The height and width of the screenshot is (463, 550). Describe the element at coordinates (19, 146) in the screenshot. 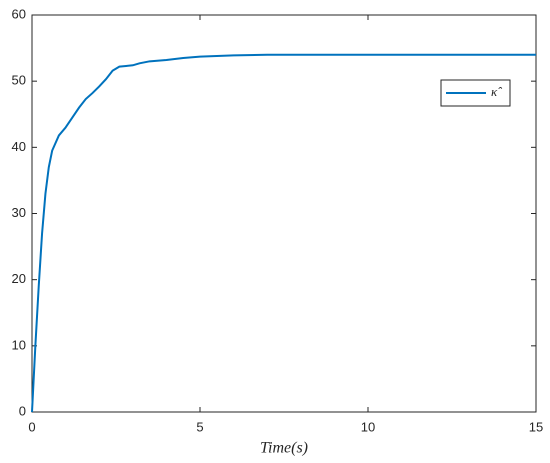

I see `y-tick-label: 40` at that location.